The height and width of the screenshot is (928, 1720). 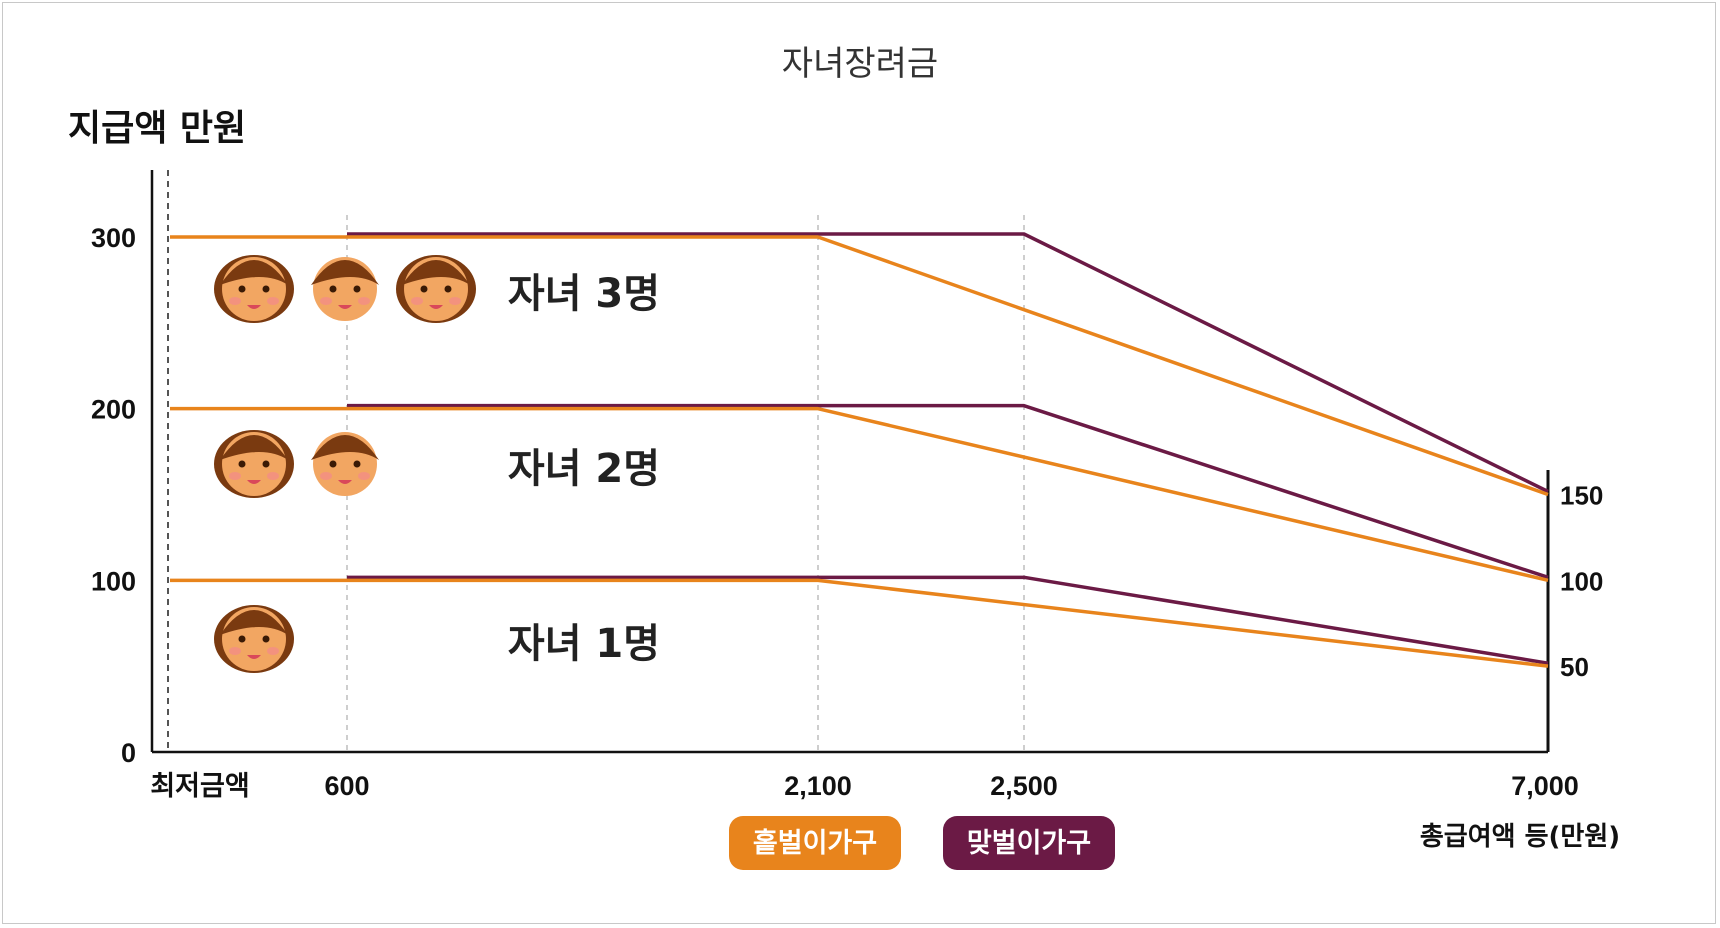 I want to click on x-tick-label: 2,100, so click(x=818, y=786).